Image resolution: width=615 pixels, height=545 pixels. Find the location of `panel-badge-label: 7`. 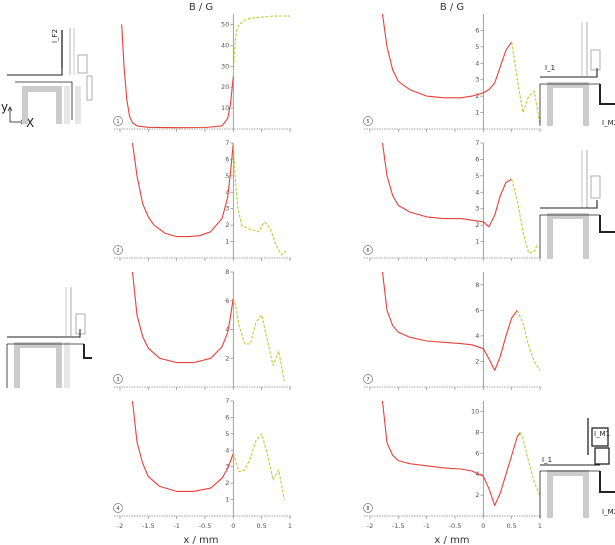

panel-badge-label: 7 is located at coordinates (367, 380).